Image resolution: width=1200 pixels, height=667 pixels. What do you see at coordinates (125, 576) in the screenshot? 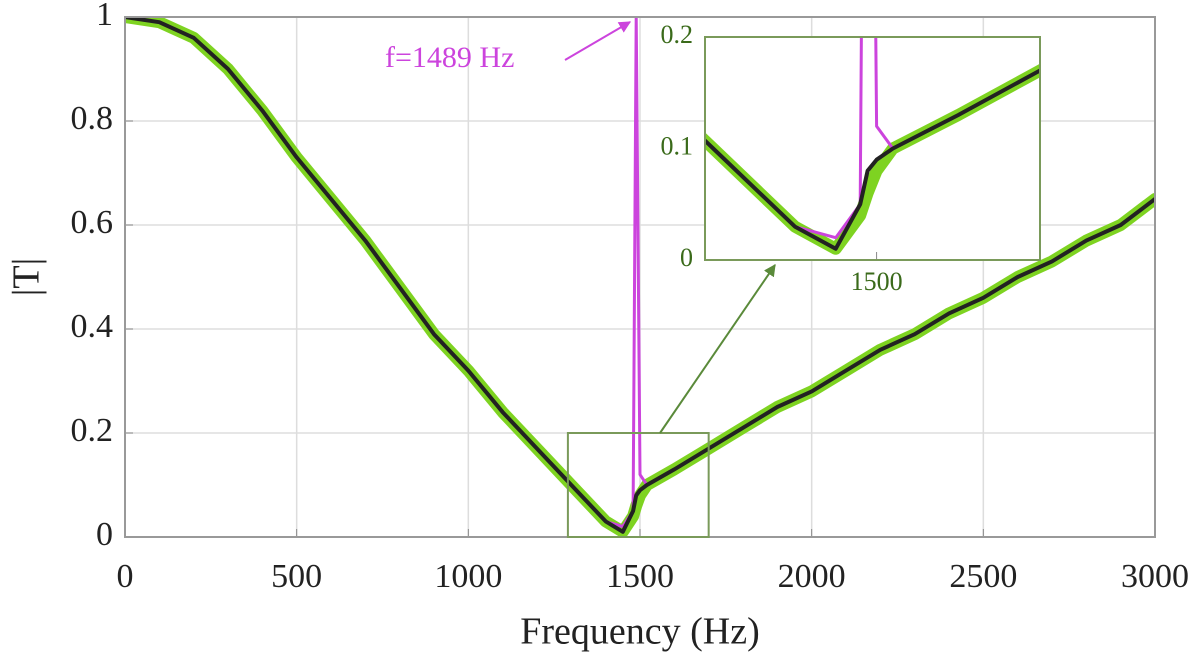
I see `x-tick-label: 0` at bounding box center [125, 576].